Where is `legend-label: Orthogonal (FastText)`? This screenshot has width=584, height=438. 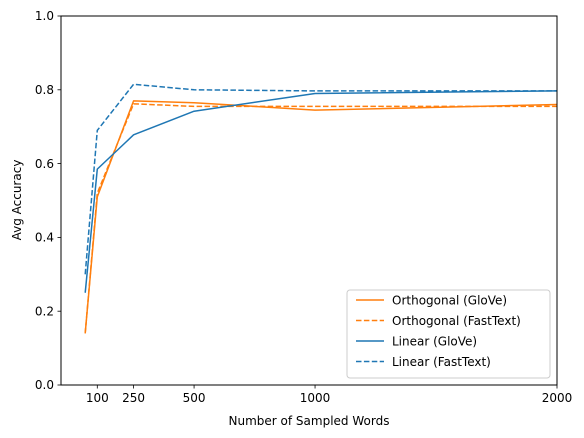
legend-label: Orthogonal (FastText) is located at coordinates (456, 321).